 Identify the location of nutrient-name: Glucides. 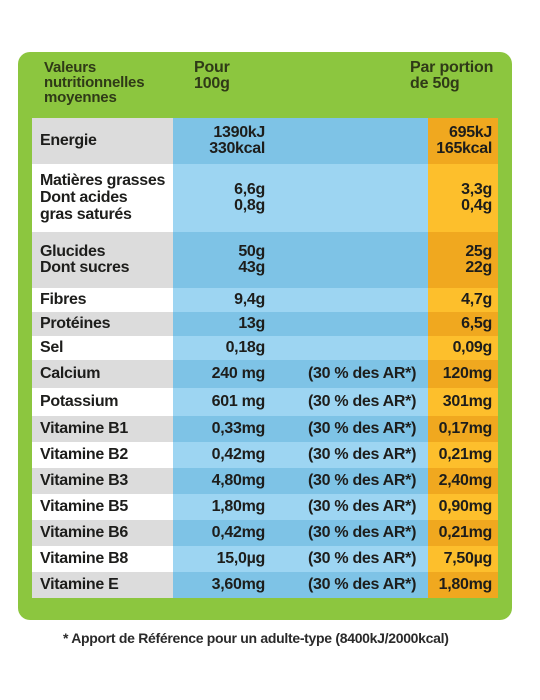
(73, 251).